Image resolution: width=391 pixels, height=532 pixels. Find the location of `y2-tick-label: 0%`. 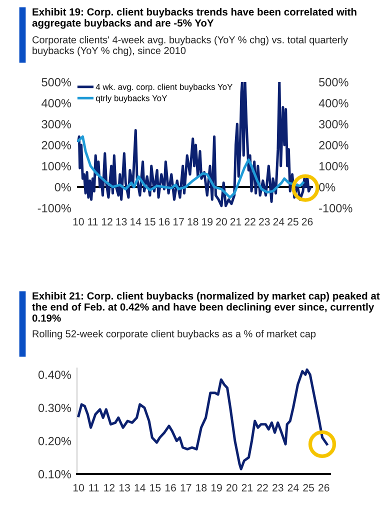

y2-tick-label: 0% is located at coordinates (327, 187).